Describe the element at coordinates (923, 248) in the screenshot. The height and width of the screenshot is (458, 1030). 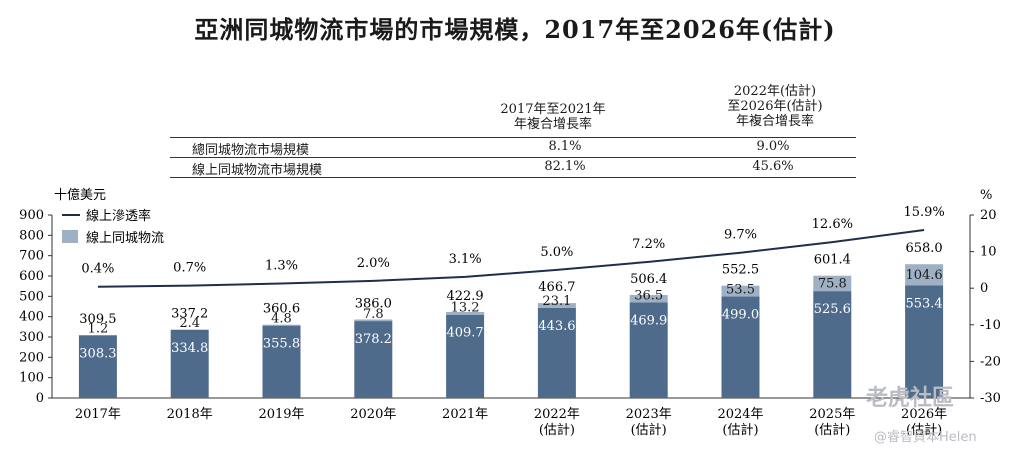
I see `bar-total-label: 658.0` at that location.